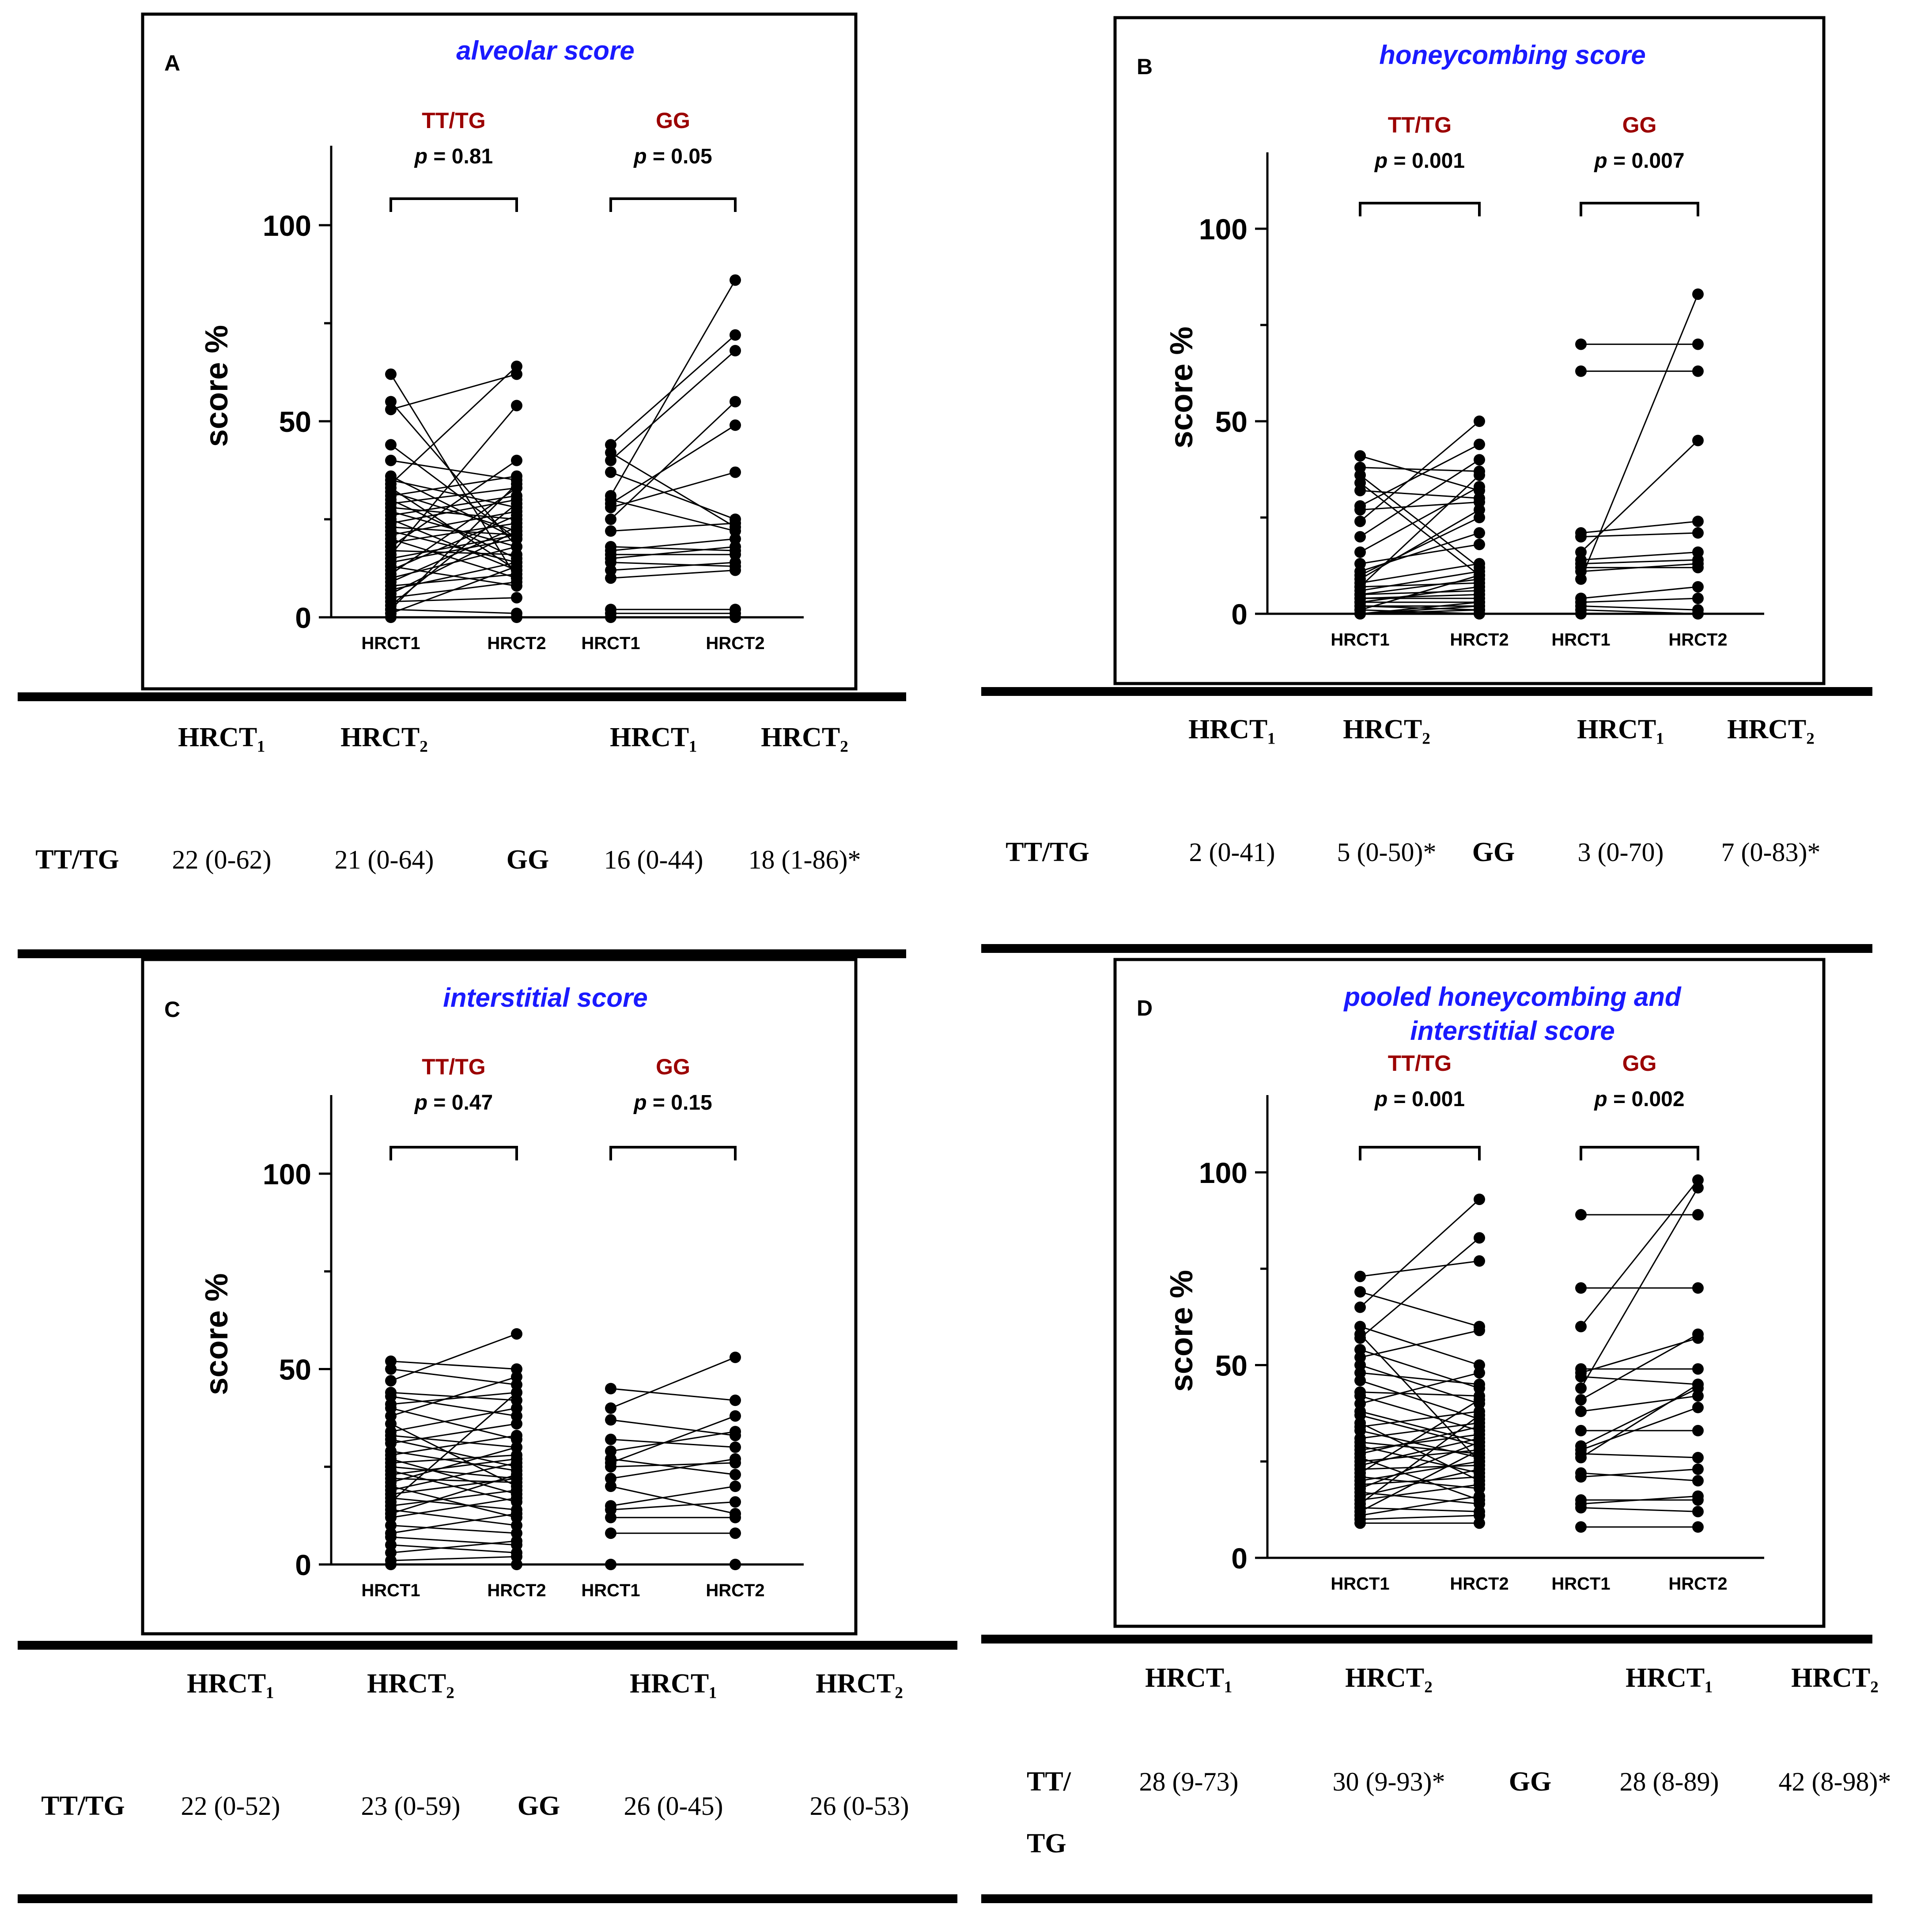 The height and width of the screenshot is (1908, 1932). What do you see at coordinates (1189, 1781) in the screenshot?
I see `table-cell: 28 (9-73)` at bounding box center [1189, 1781].